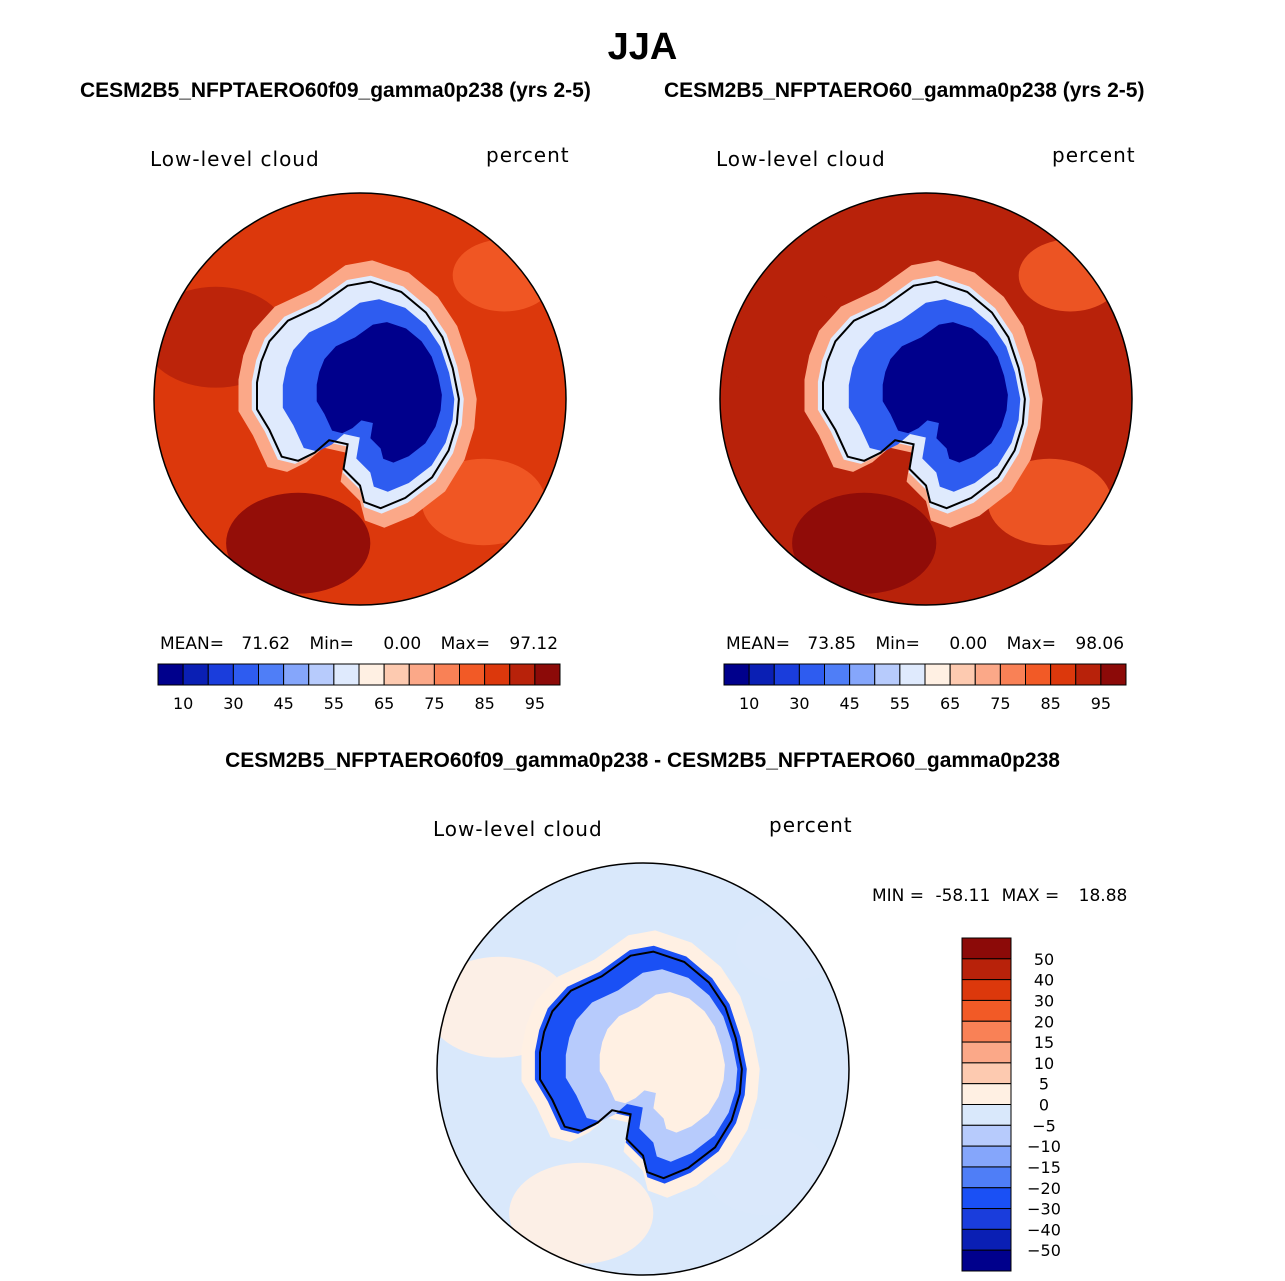  I want to click on panel3-variable: Low-level cloud, so click(518, 829).